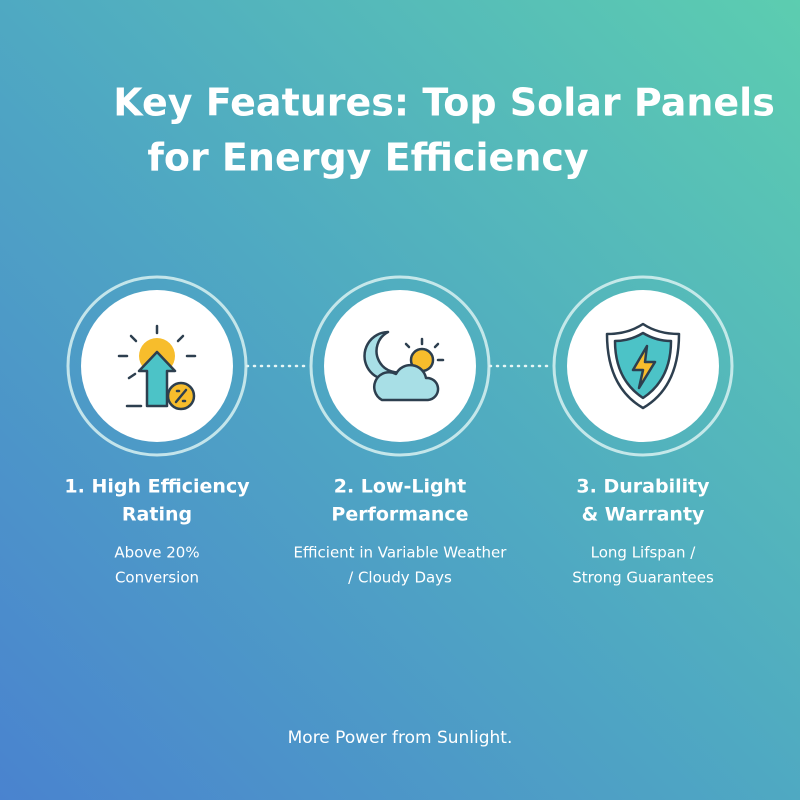 Image resolution: width=800 pixels, height=800 pixels. What do you see at coordinates (399, 515) in the screenshot?
I see `feature-title: Performance` at bounding box center [399, 515].